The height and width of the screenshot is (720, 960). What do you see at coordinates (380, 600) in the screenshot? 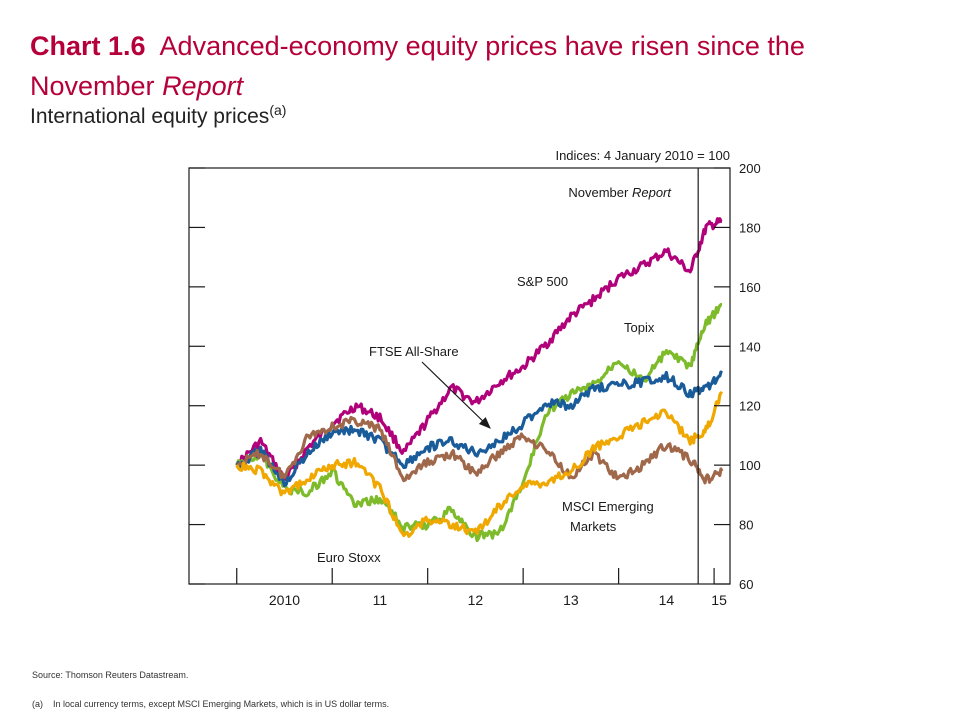
I see `x-tick-label: 11` at bounding box center [380, 600].